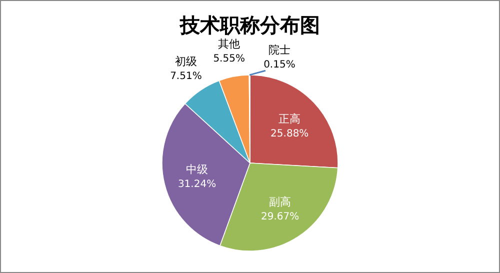 Image resolution: width=500 pixels, height=273 pixels. I want to click on chart-title: 技术职称分布图, so click(249, 25).